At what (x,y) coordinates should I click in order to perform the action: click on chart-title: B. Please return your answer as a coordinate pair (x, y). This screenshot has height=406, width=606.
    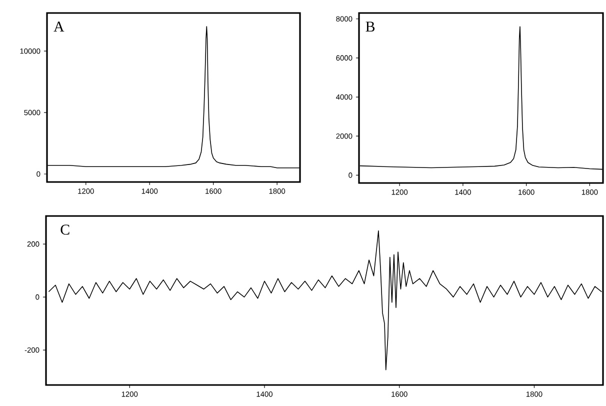
    Looking at the image, I should click on (370, 27).